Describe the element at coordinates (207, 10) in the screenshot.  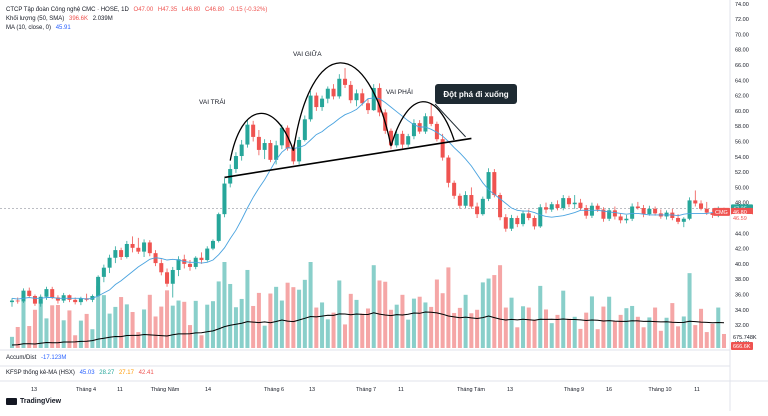
I see `legend-ohlc-c-key: C` at that location.